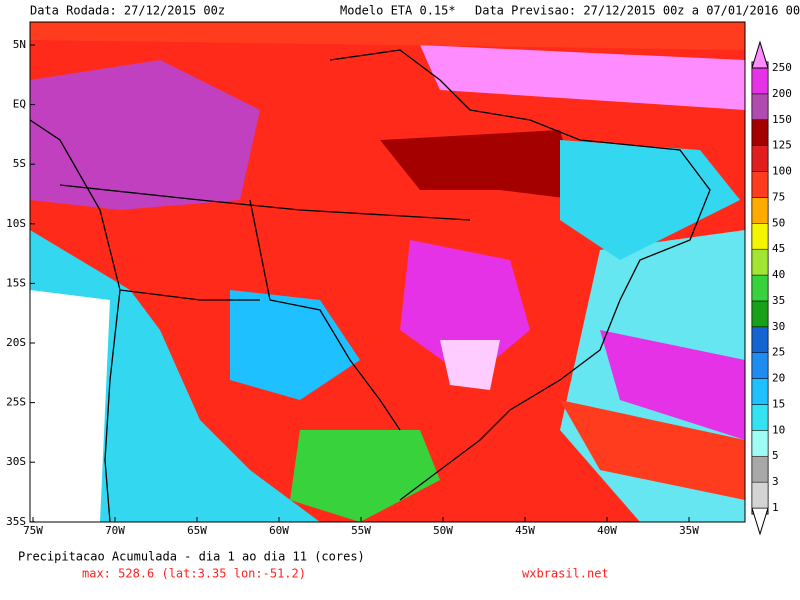 The height and width of the screenshot is (600, 800). Describe the element at coordinates (127, 11) in the screenshot. I see `run-date: Data Rodada: 27/12/2015 00z` at that location.